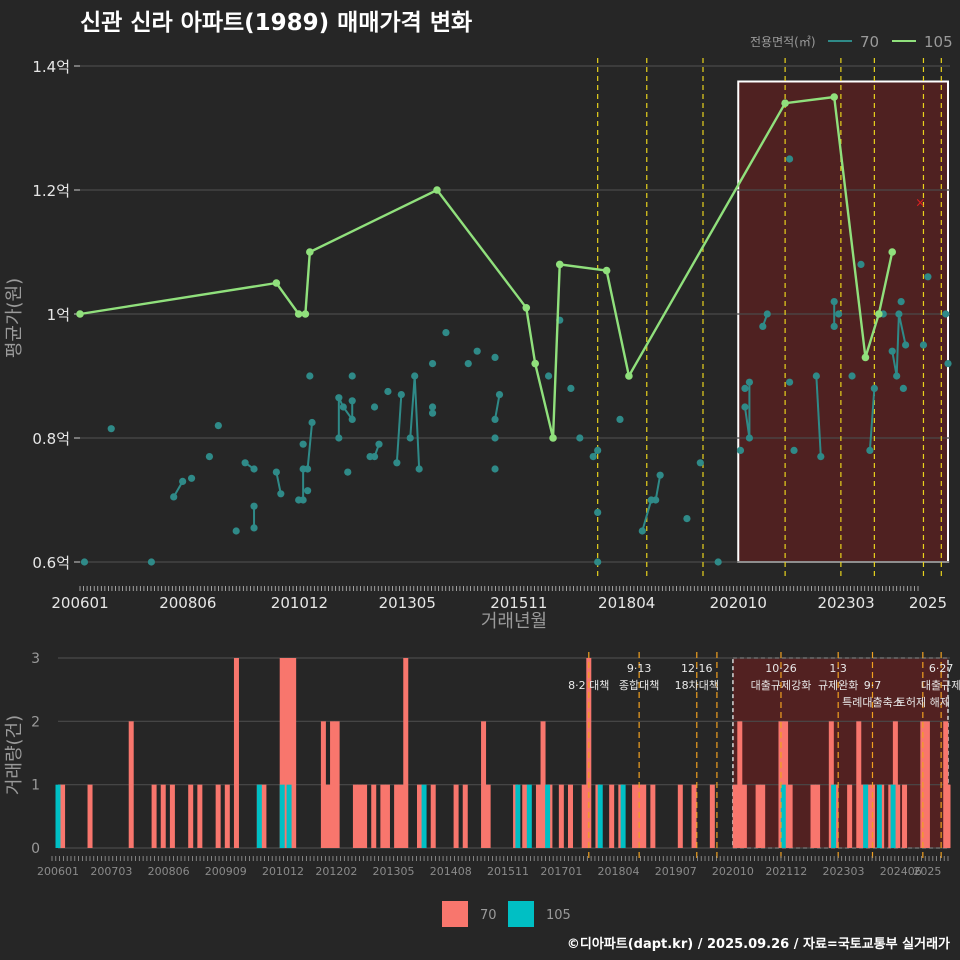 The image size is (960, 960). I want to click on y-tick-label: 3, so click(35, 659).